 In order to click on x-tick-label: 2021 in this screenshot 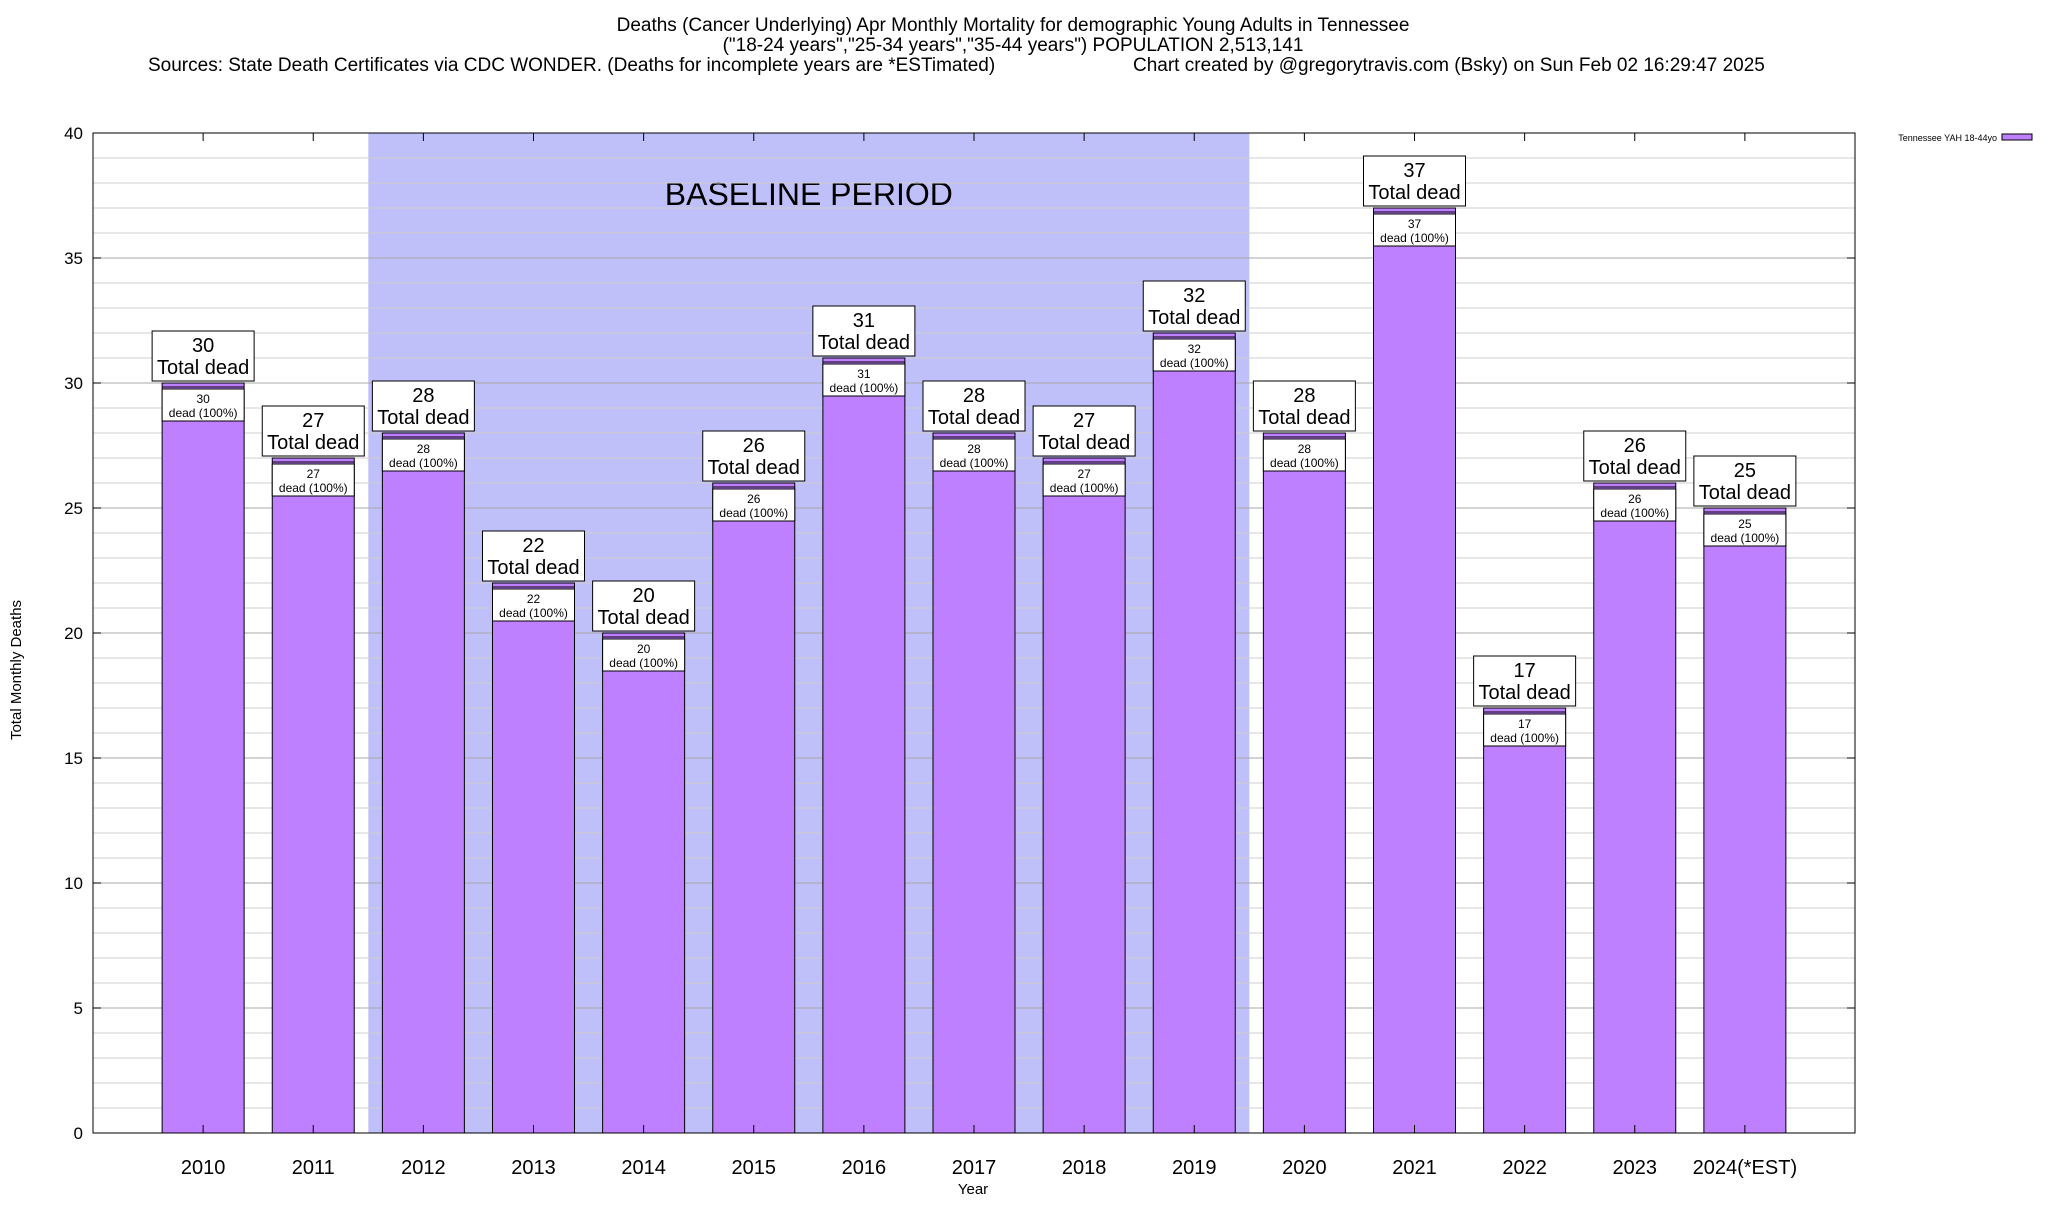, I will do `click(1414, 1168)`.